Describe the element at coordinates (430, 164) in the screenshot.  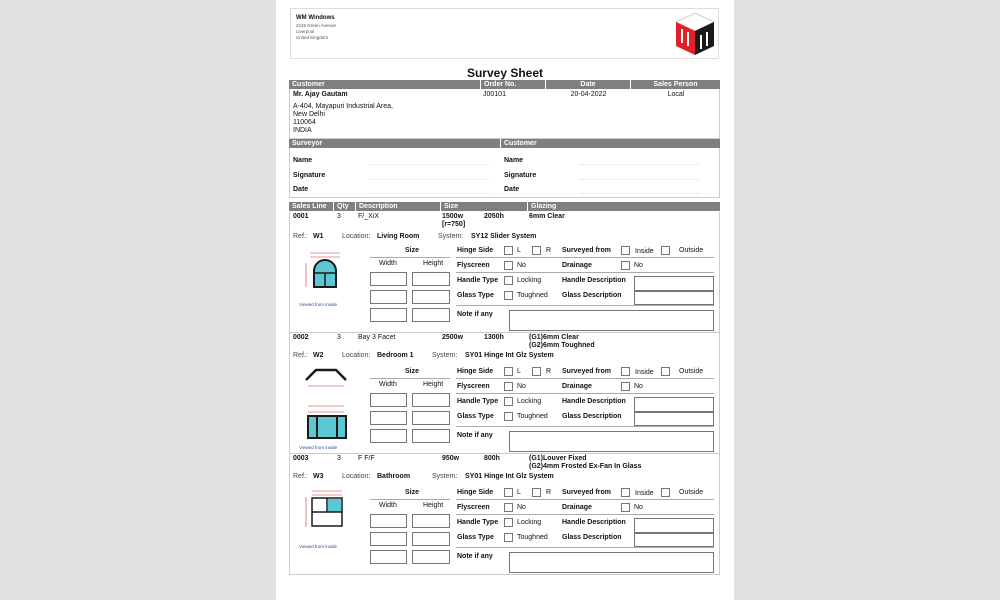
I see `surveyor-name-field` at that location.